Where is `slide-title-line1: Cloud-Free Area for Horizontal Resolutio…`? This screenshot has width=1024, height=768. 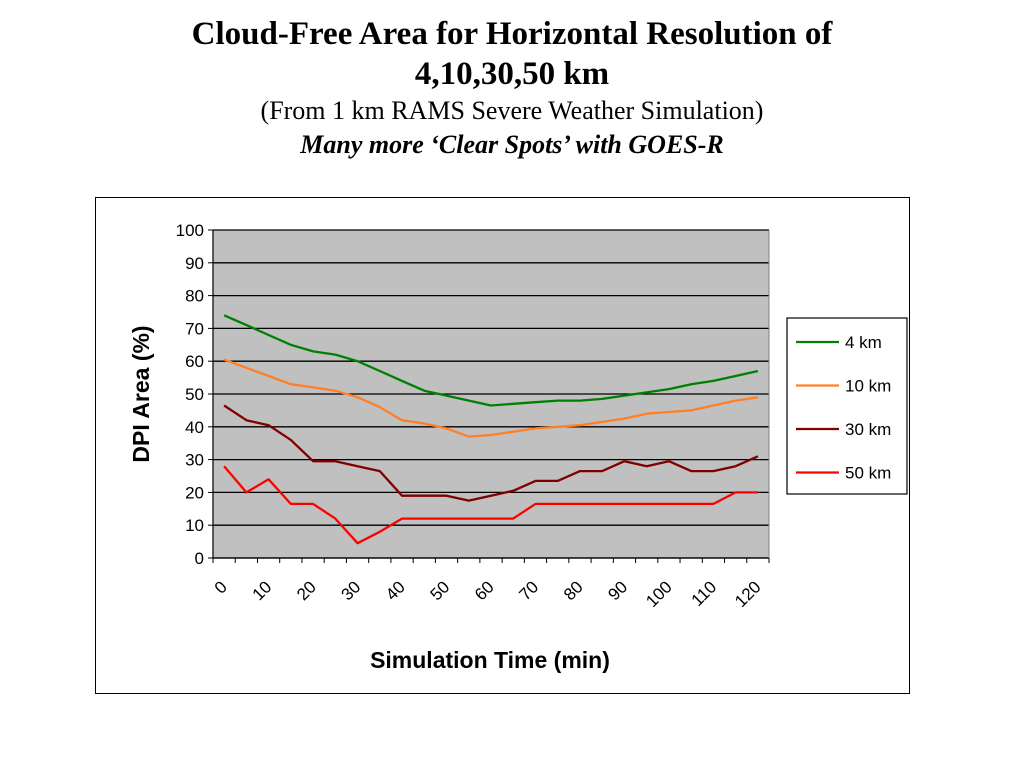
slide-title-line1: Cloud-Free Area for Horizontal Resolutio… is located at coordinates (512, 34).